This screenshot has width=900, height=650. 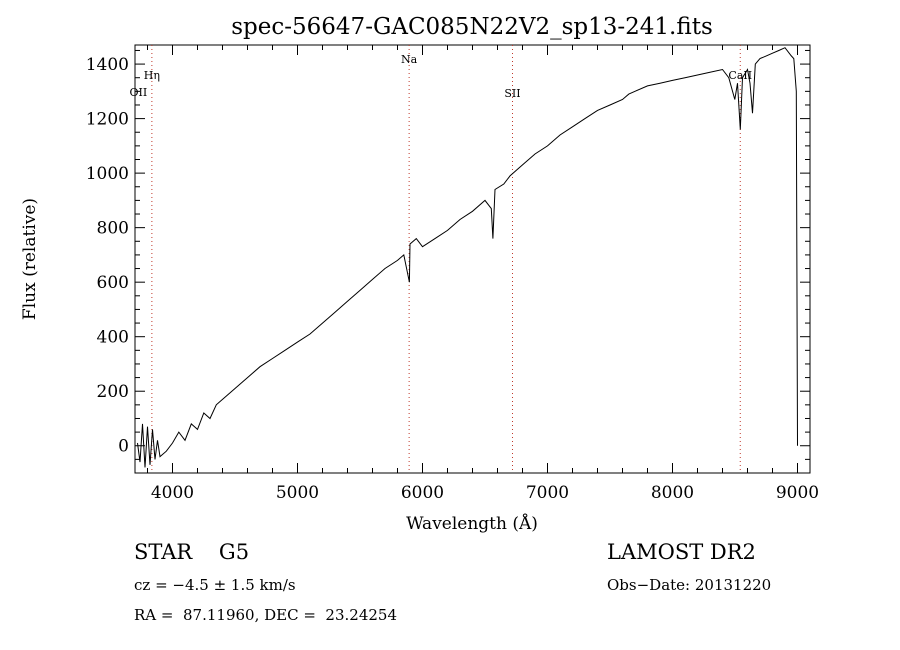 I want to click on chart-title: spec-56647-GAC085N22V2_sp13-241.fits, so click(x=472, y=27).